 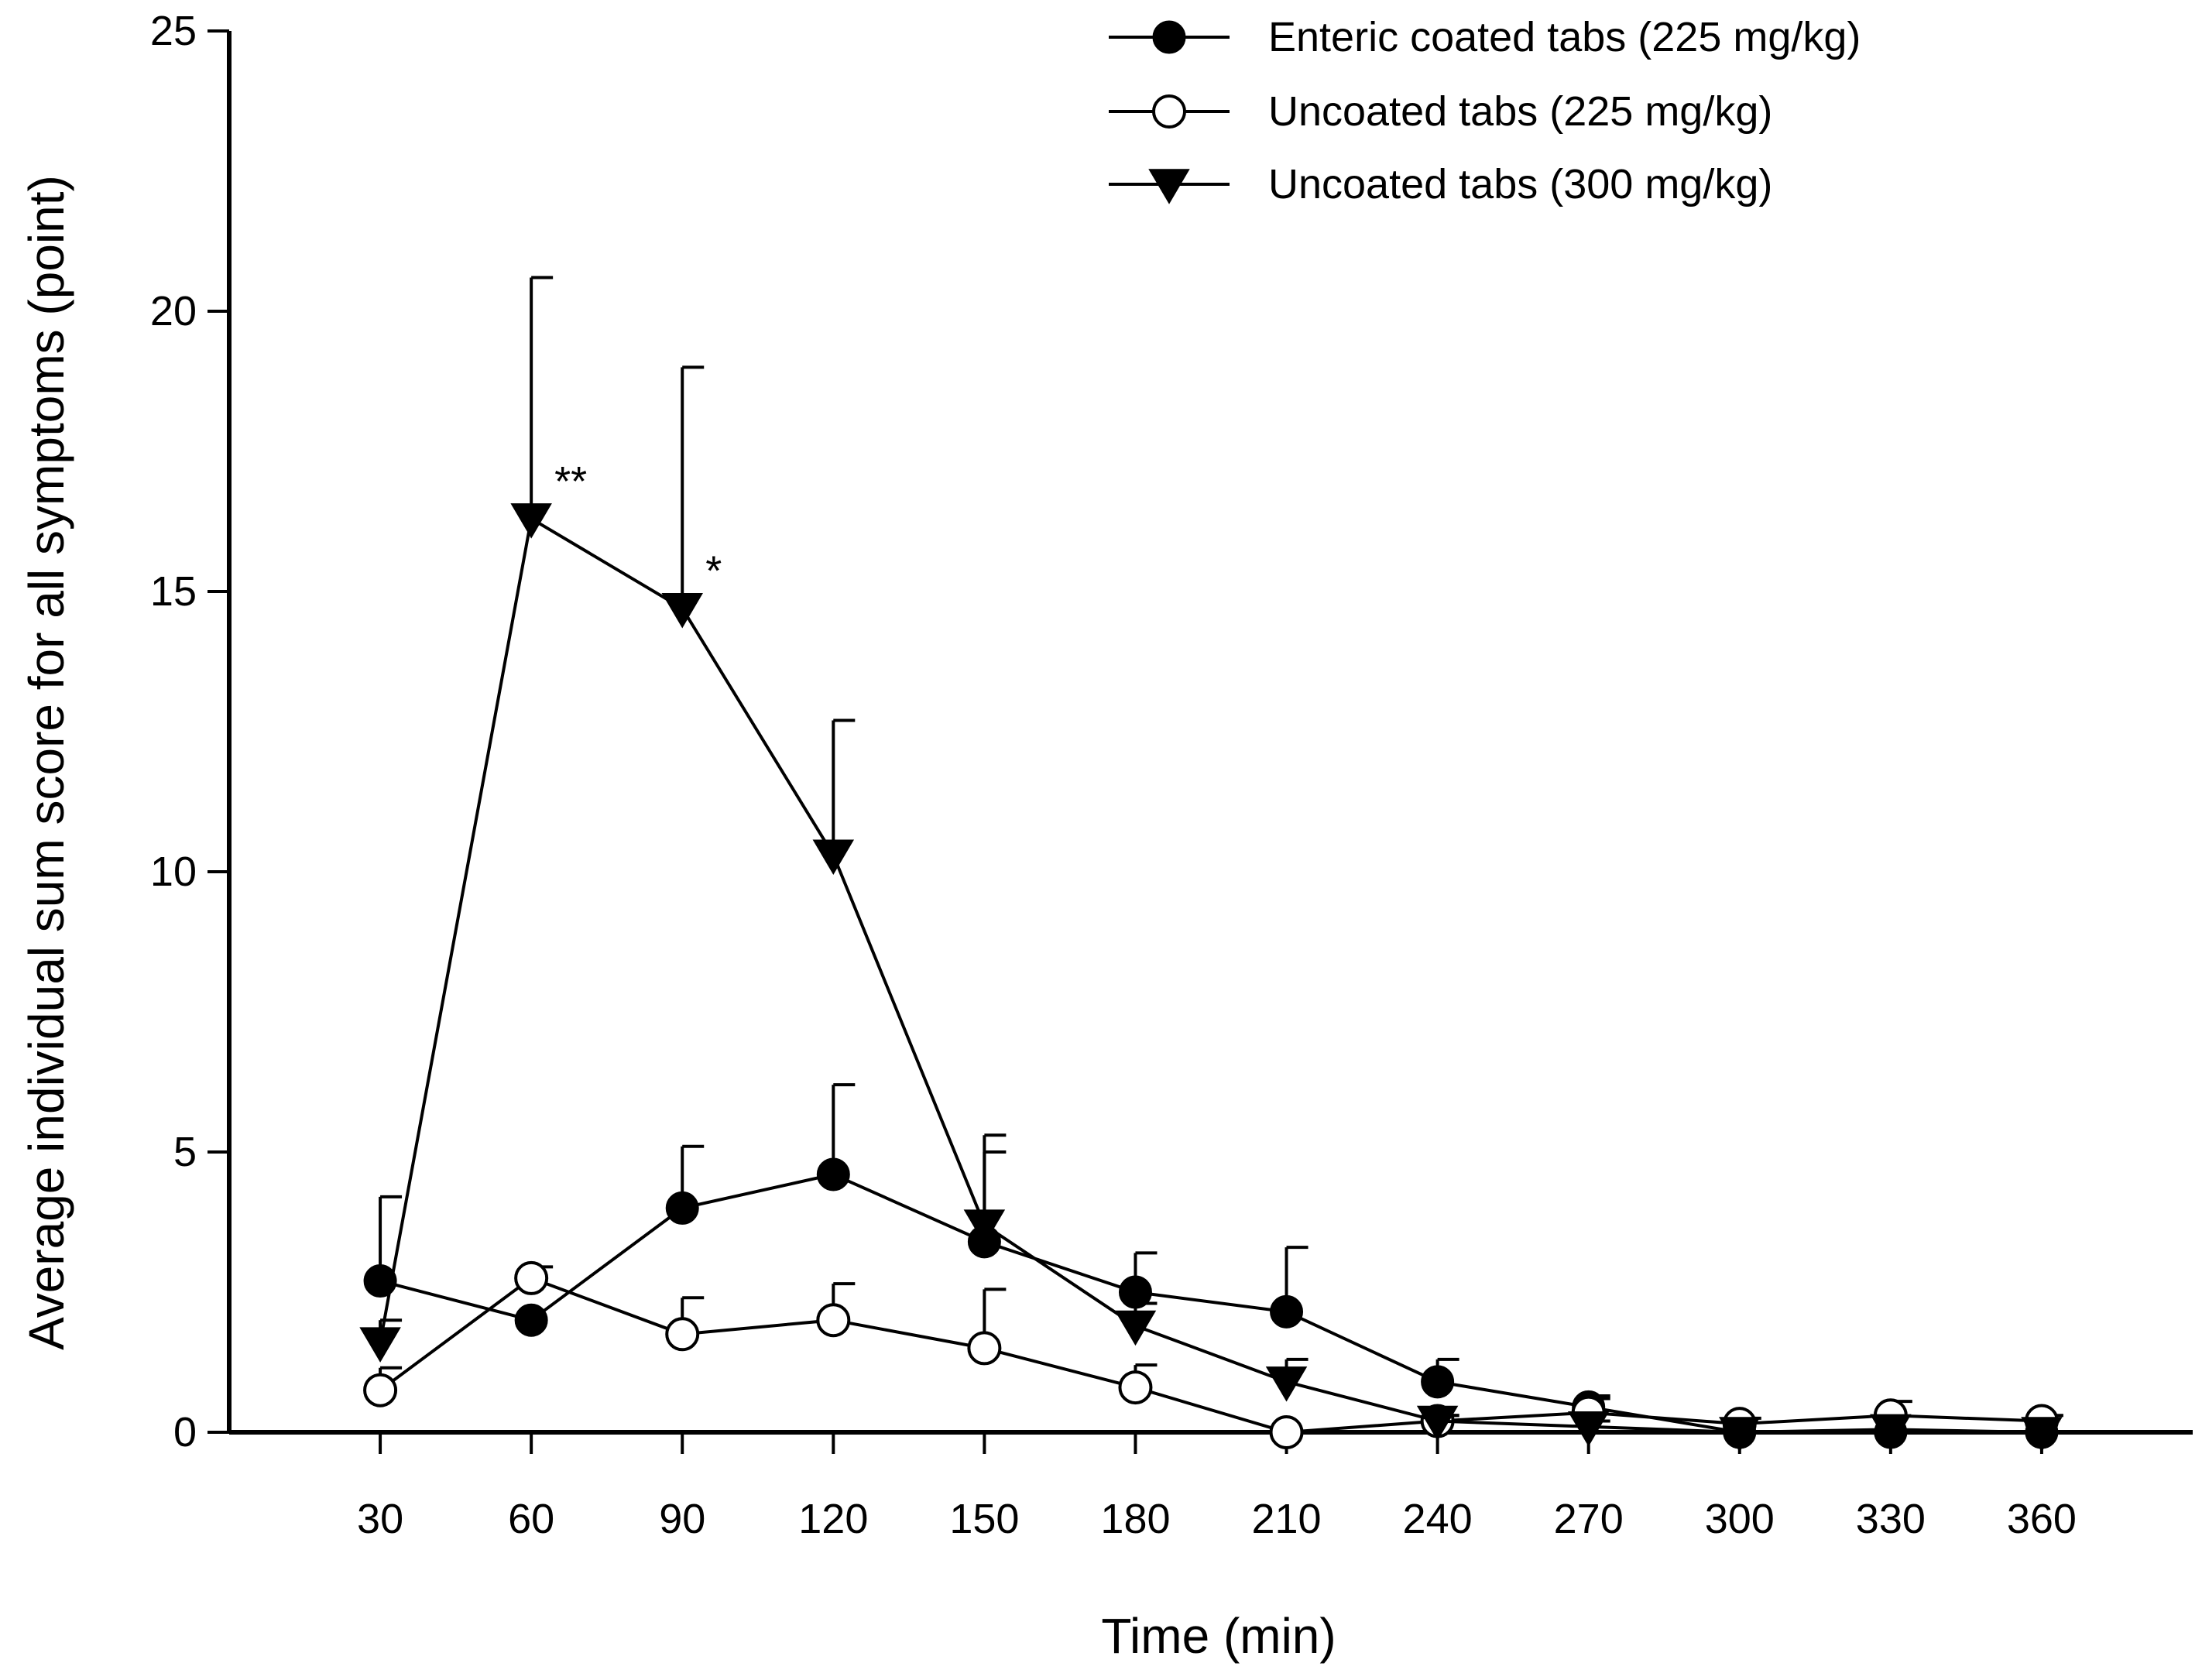 I want to click on y-tick-label: 0, so click(x=185, y=1432).